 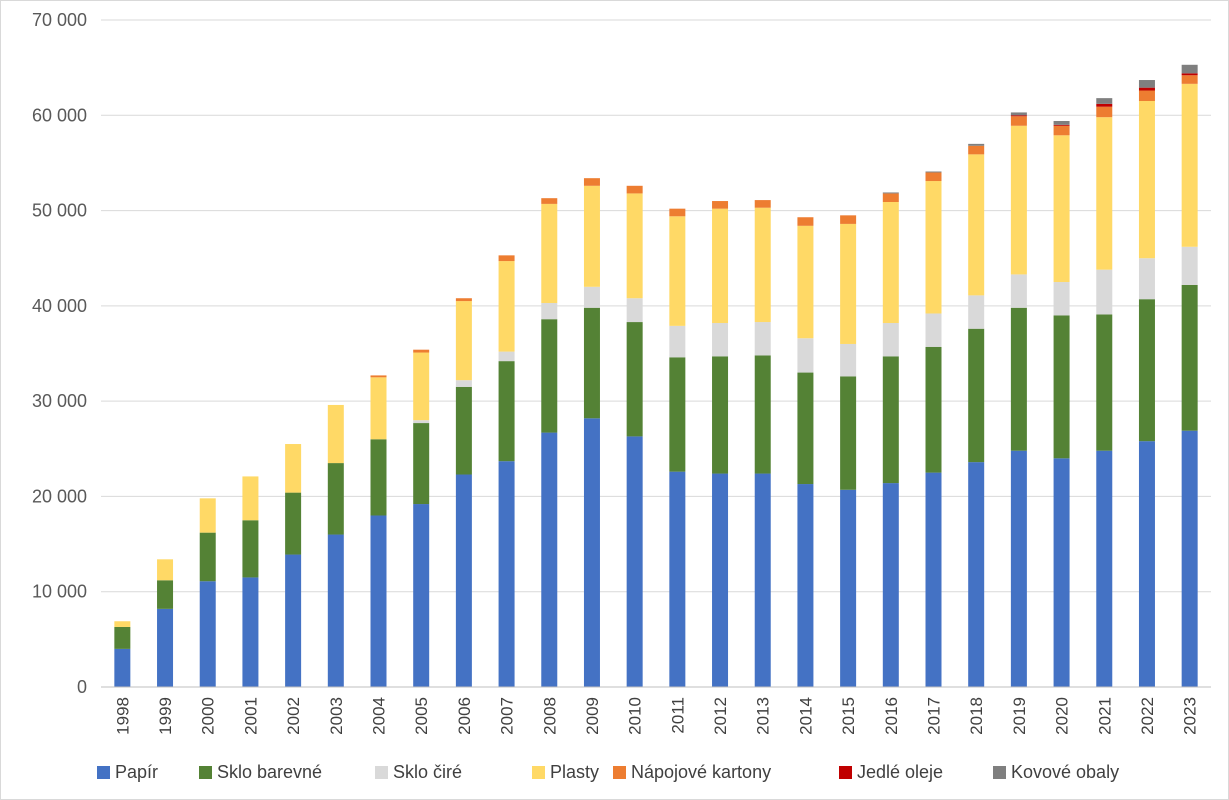 What do you see at coordinates (208, 716) in the screenshot?
I see `x-tick-label: 2000` at bounding box center [208, 716].